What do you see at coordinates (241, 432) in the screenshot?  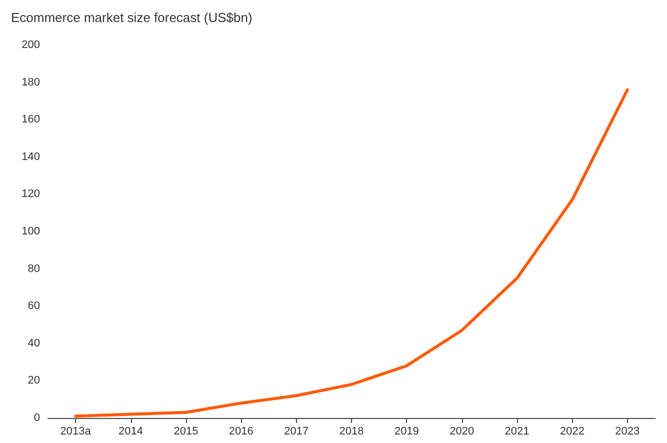 I see `x-tick-label: 2016` at bounding box center [241, 432].